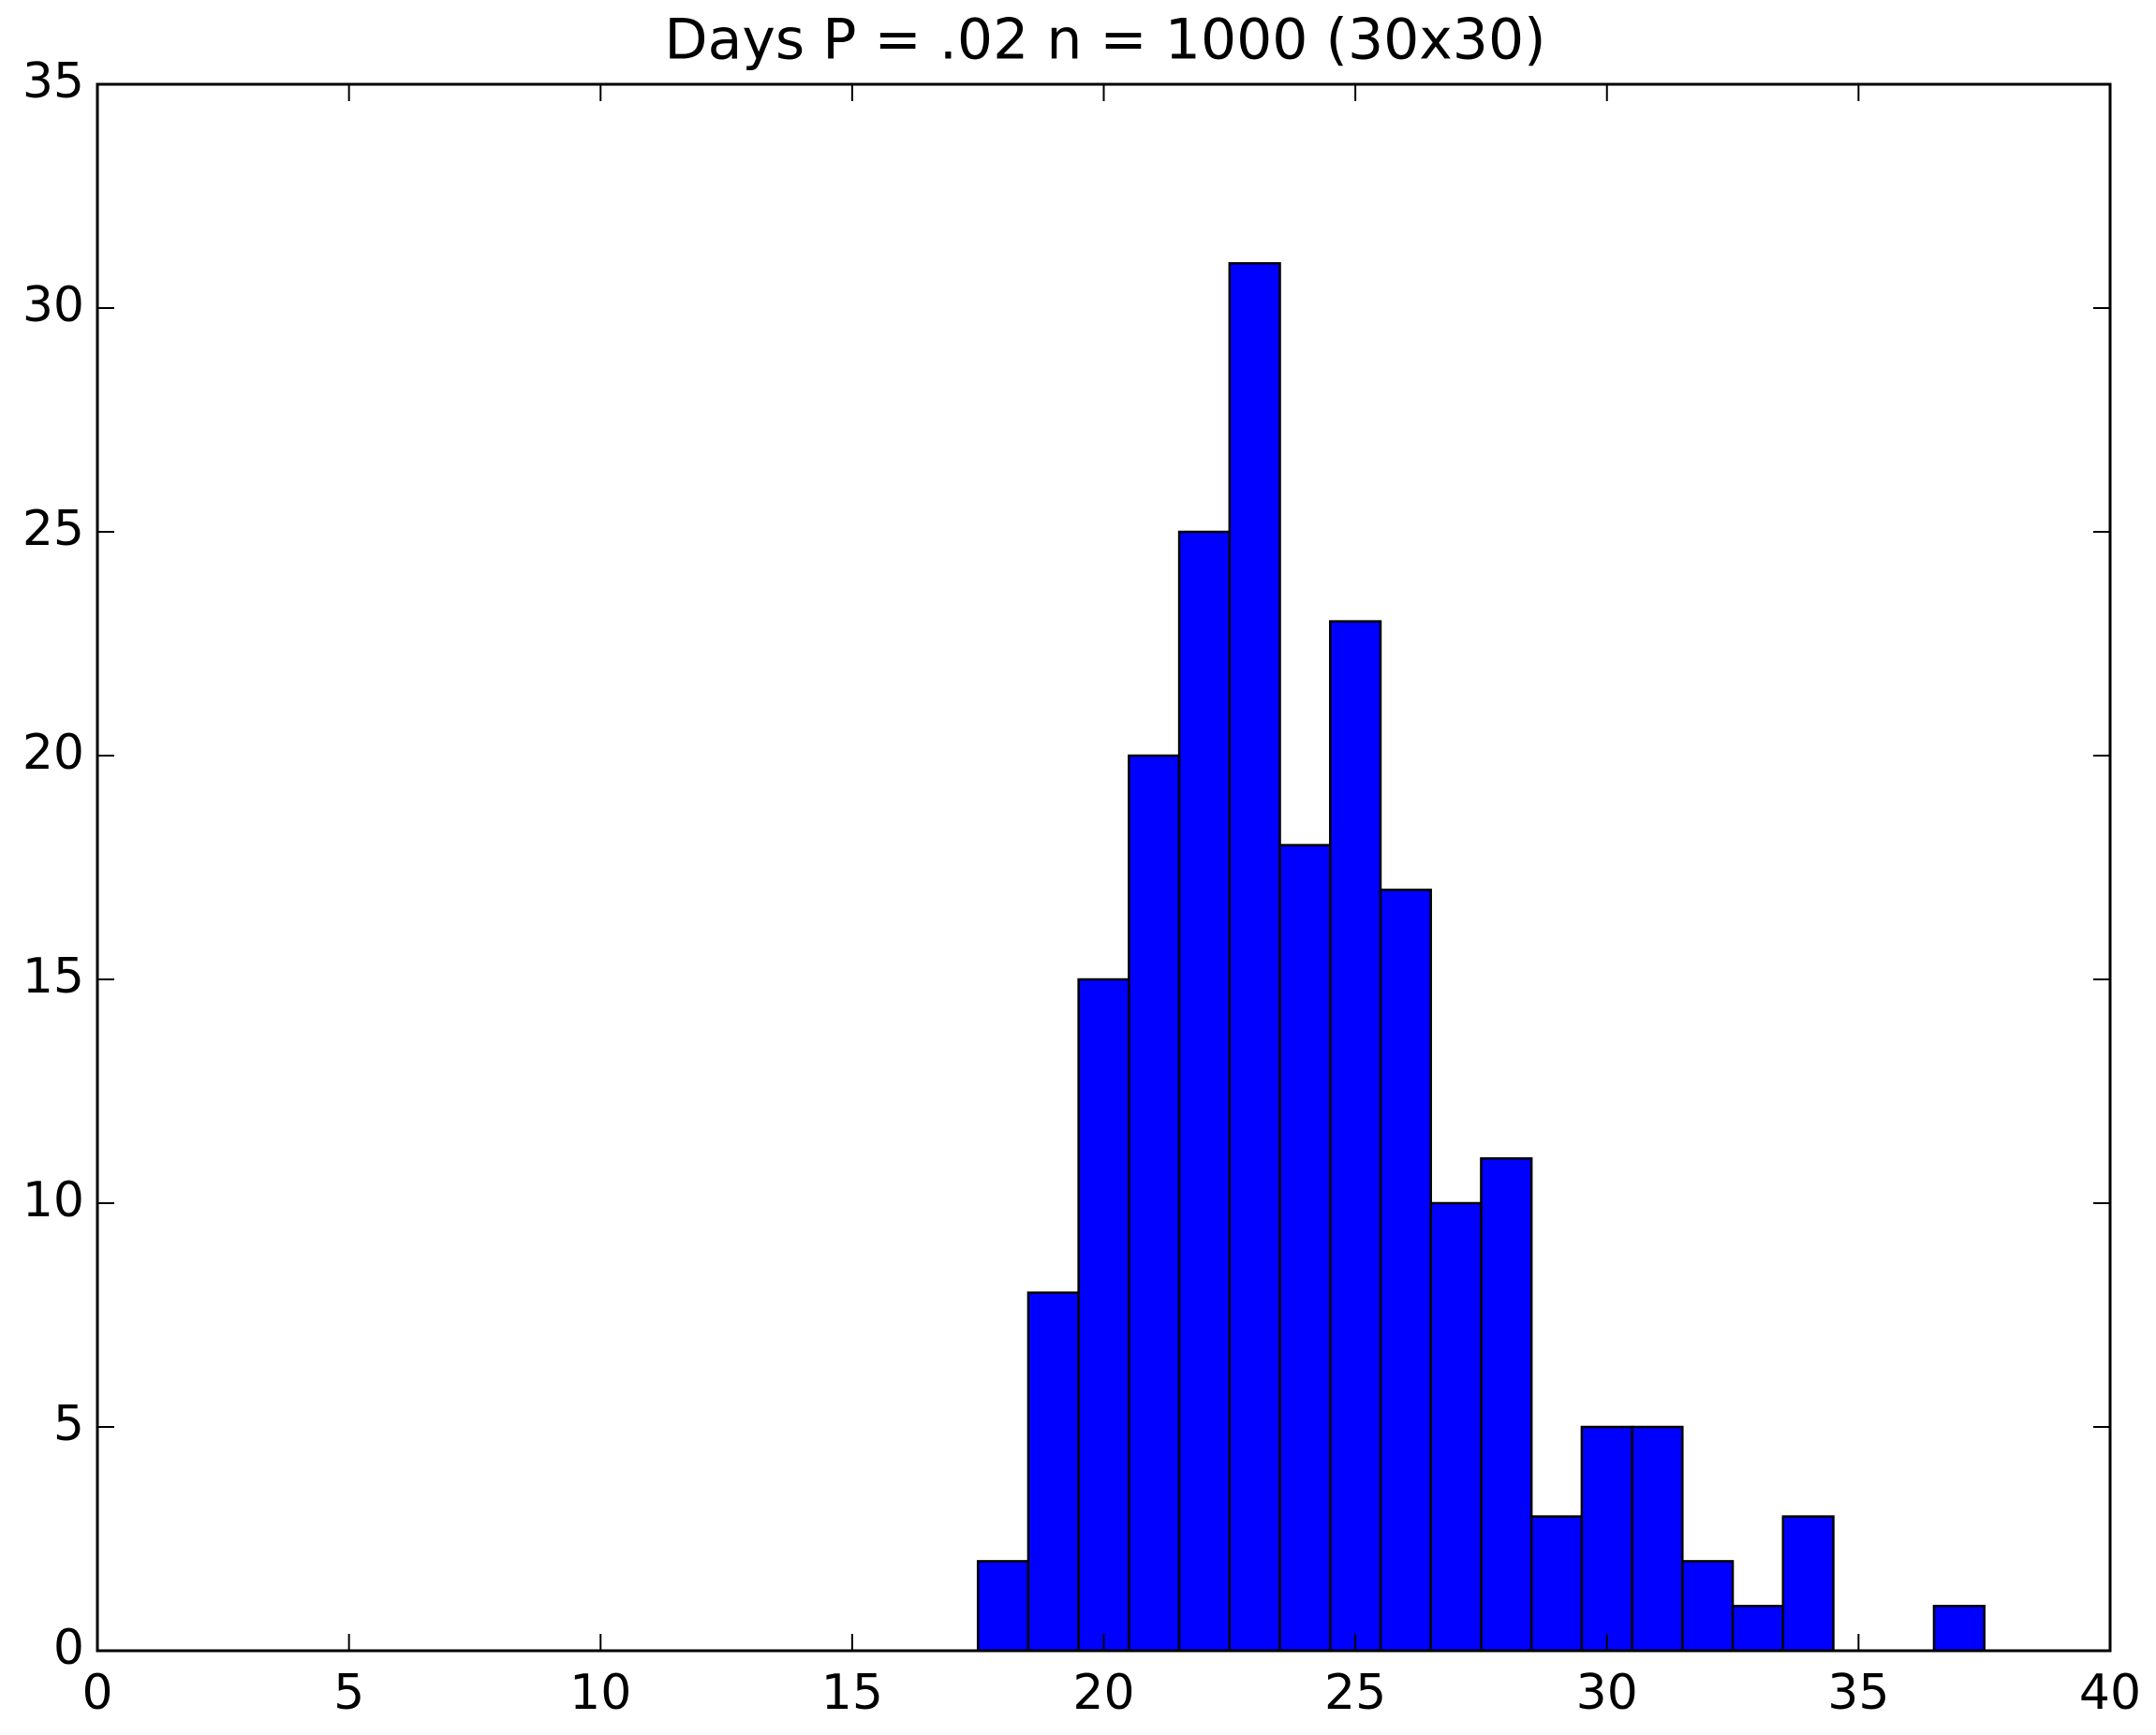 The height and width of the screenshot is (1735, 2156). I want to click on x-tick-label: 10, so click(600, 1693).